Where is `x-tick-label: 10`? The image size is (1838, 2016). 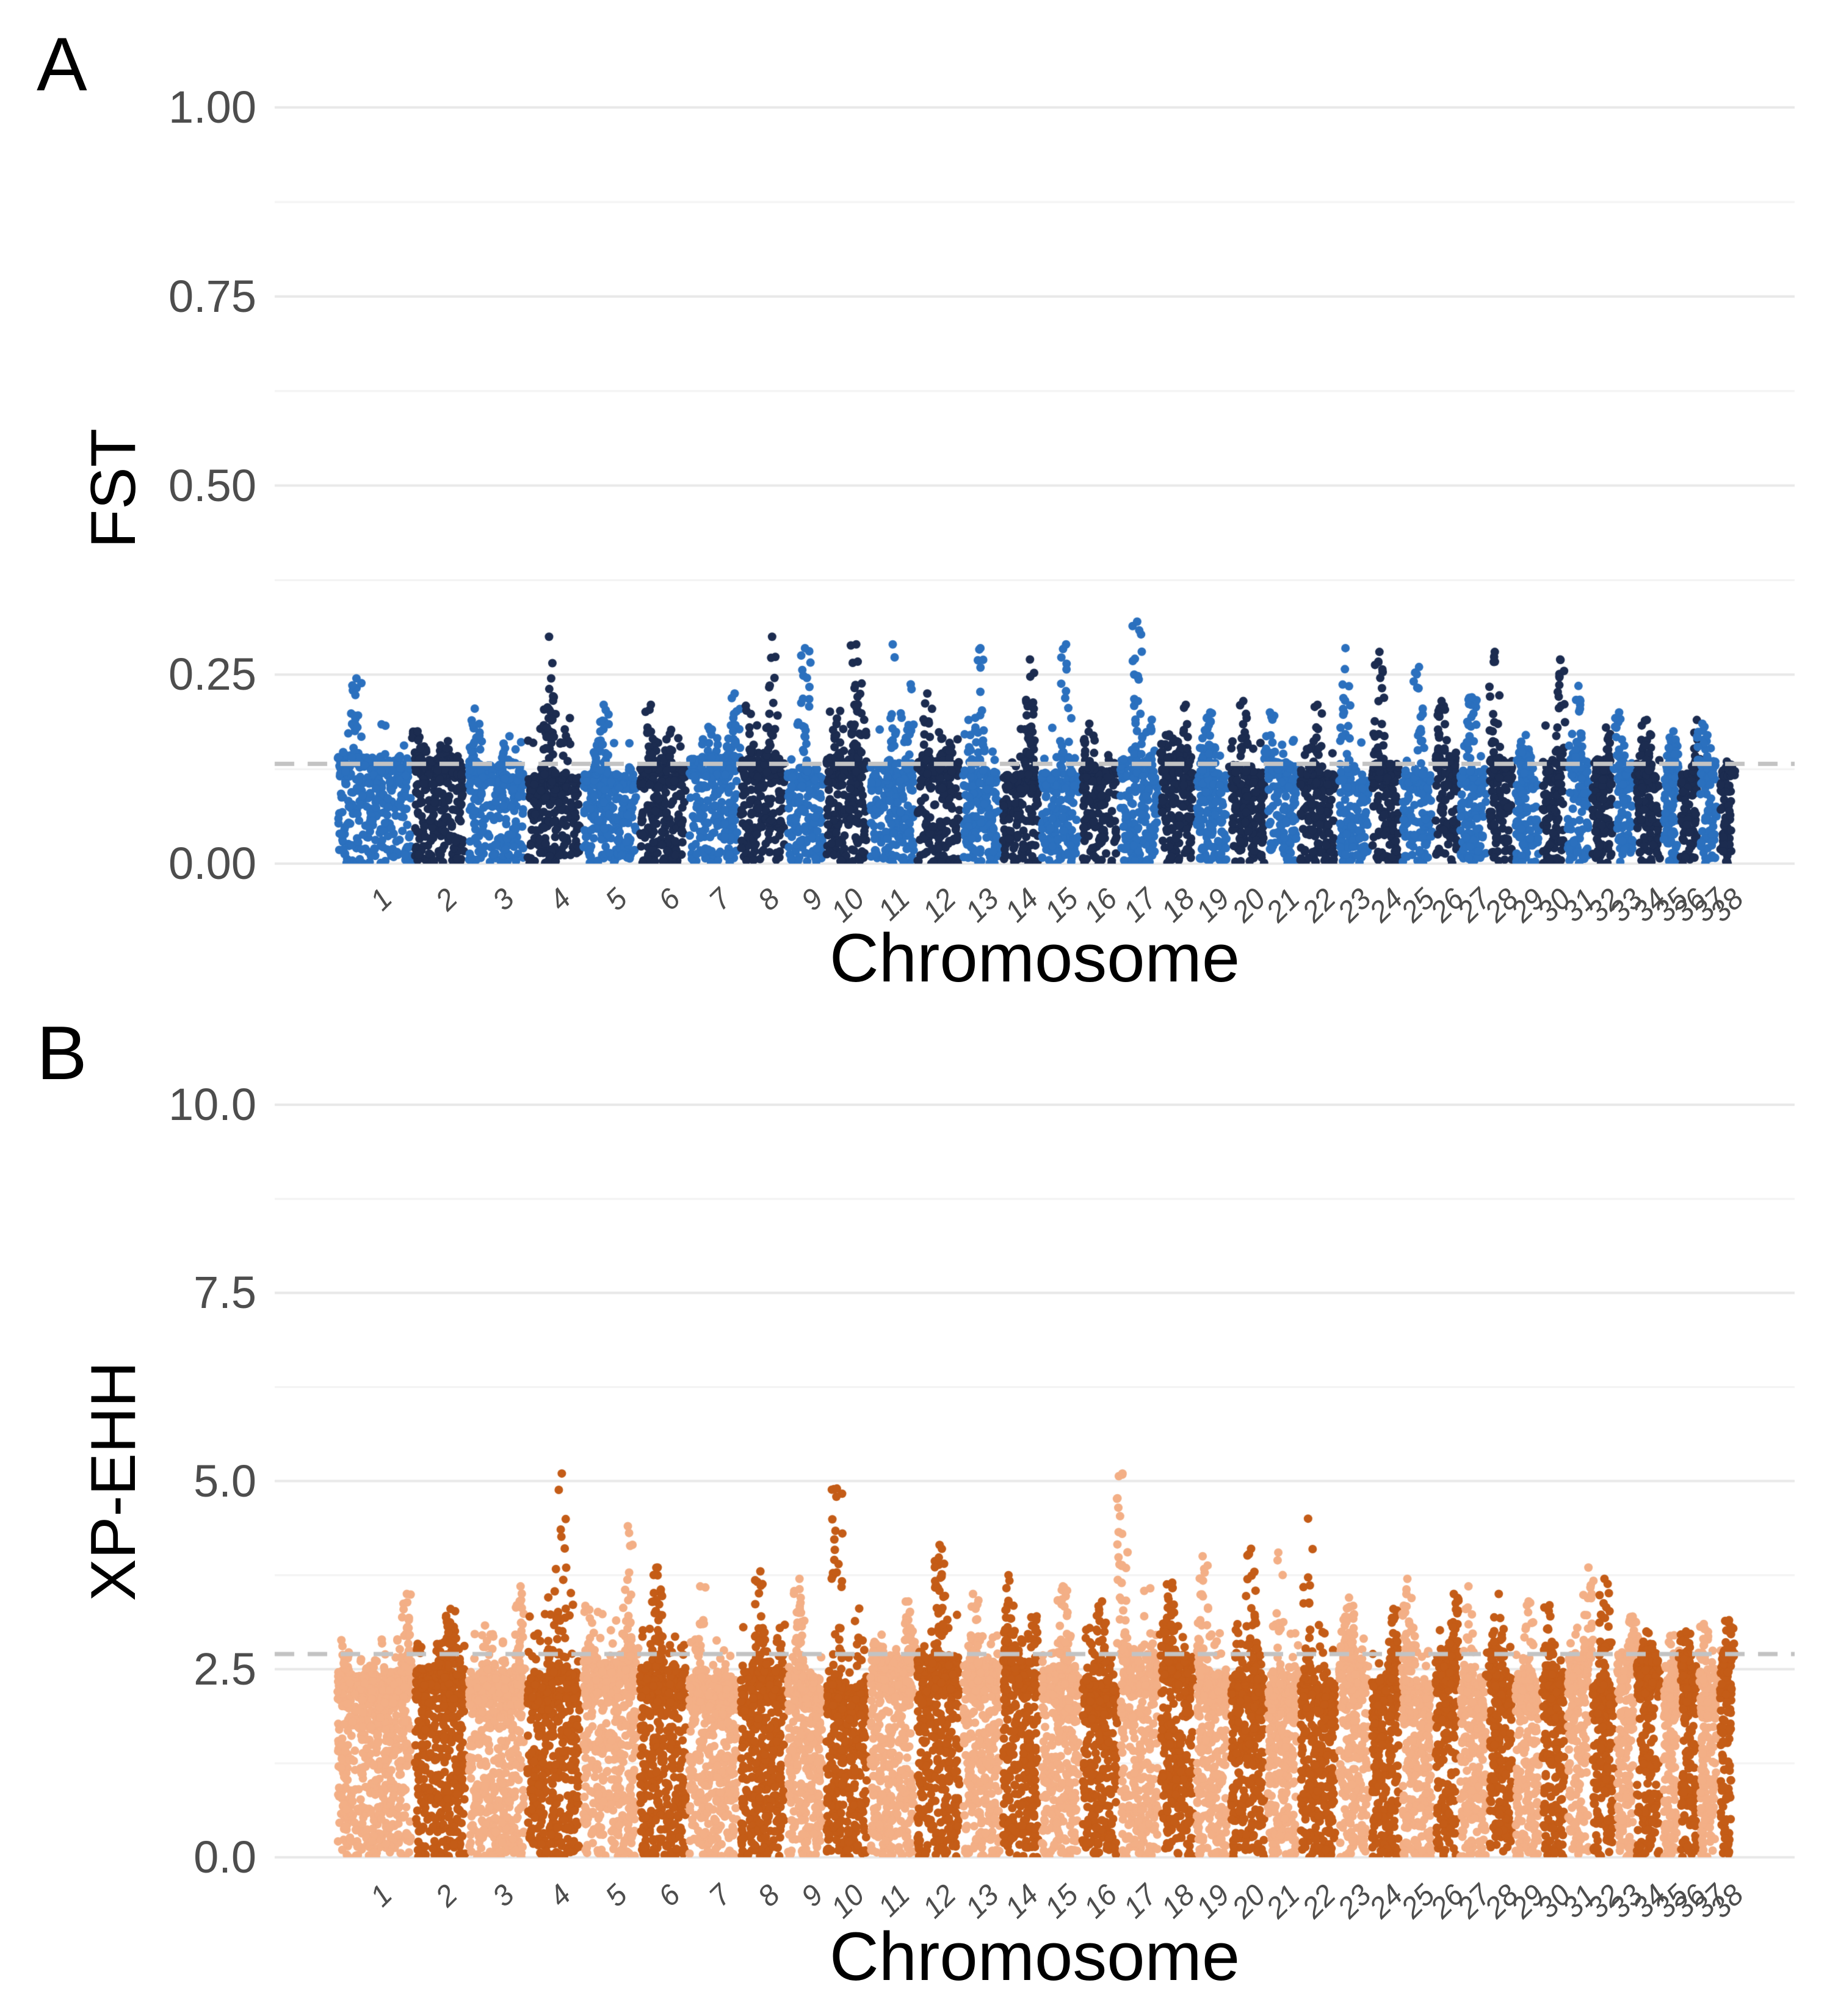 x-tick-label: 10 is located at coordinates (848, 1902).